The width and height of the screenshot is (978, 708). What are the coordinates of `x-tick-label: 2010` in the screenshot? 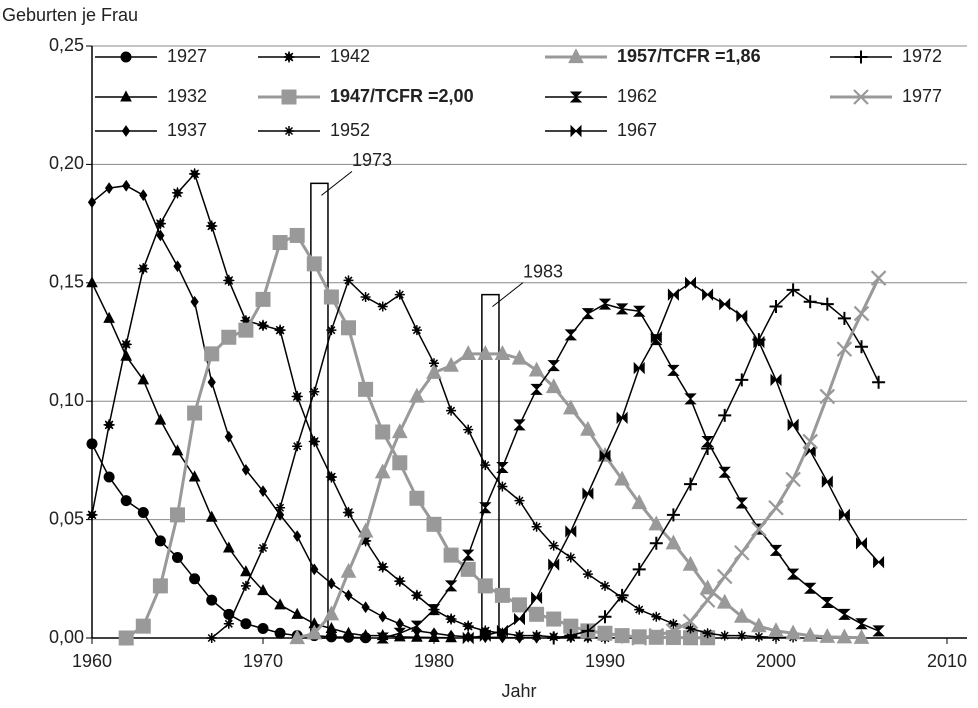 It's located at (947, 661).